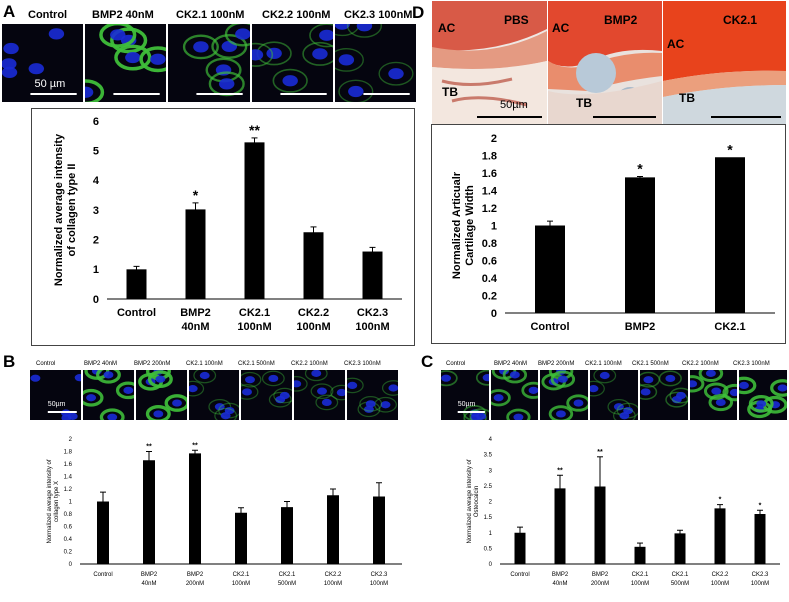 The height and width of the screenshot is (602, 789). Describe the element at coordinates (50, 84) in the screenshot. I see `scale-label: 50 µm` at that location.